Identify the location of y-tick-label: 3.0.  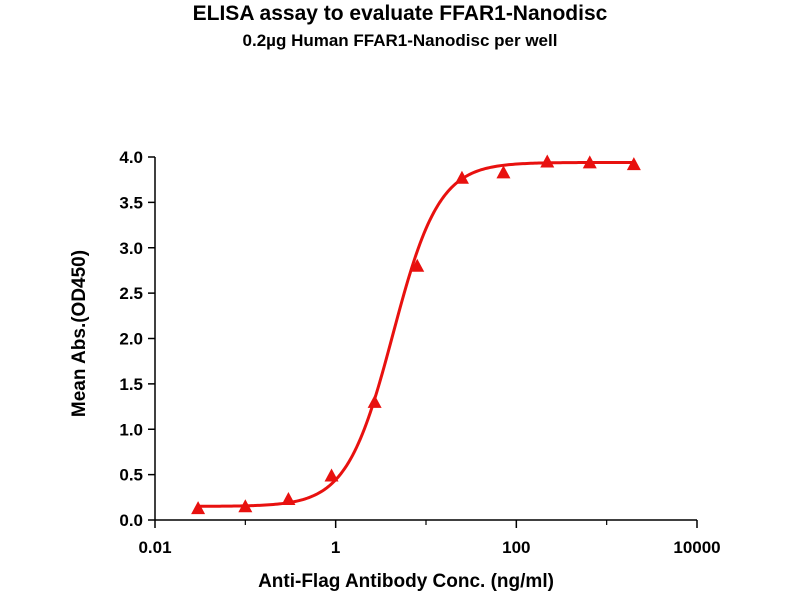
(131, 248).